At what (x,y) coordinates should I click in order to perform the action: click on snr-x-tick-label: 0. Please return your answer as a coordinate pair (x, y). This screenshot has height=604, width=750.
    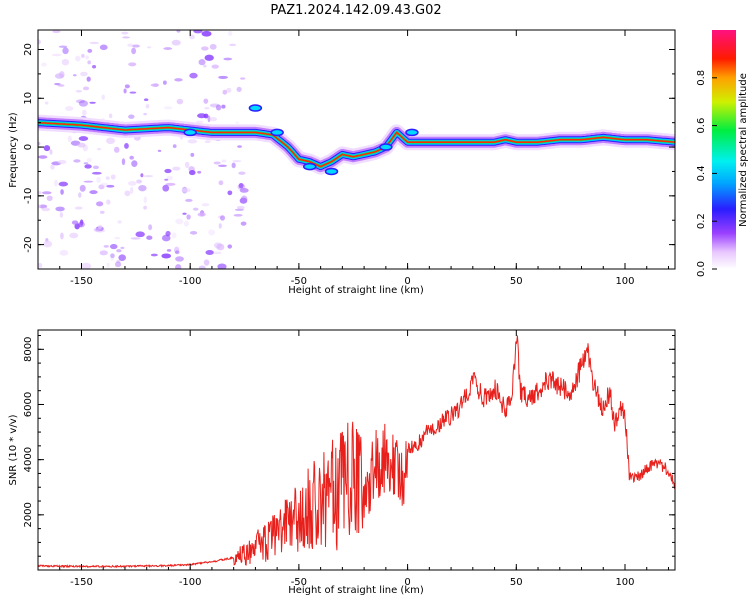
    Looking at the image, I should click on (407, 582).